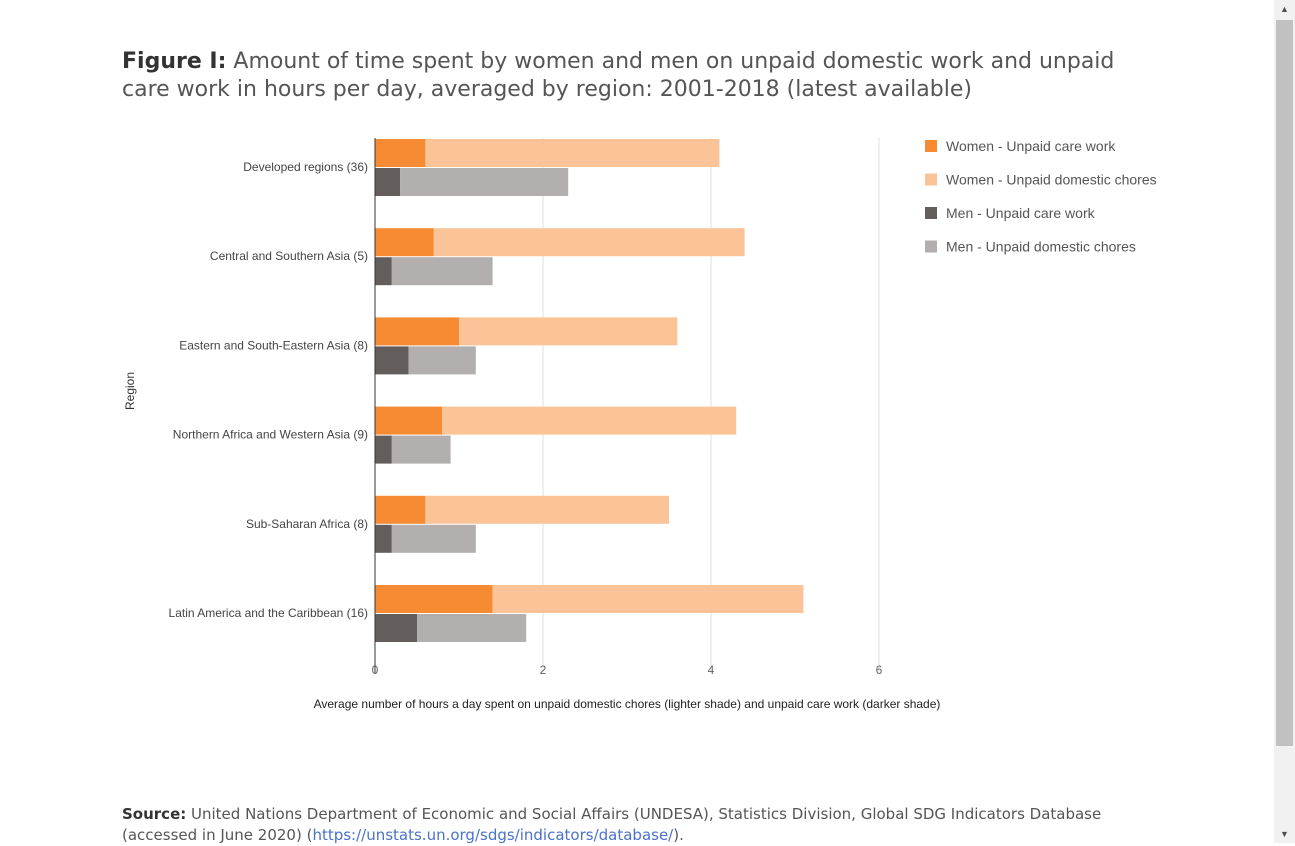 The width and height of the screenshot is (1295, 846). I want to click on y-category-label: Developed regions (36), so click(305, 167).